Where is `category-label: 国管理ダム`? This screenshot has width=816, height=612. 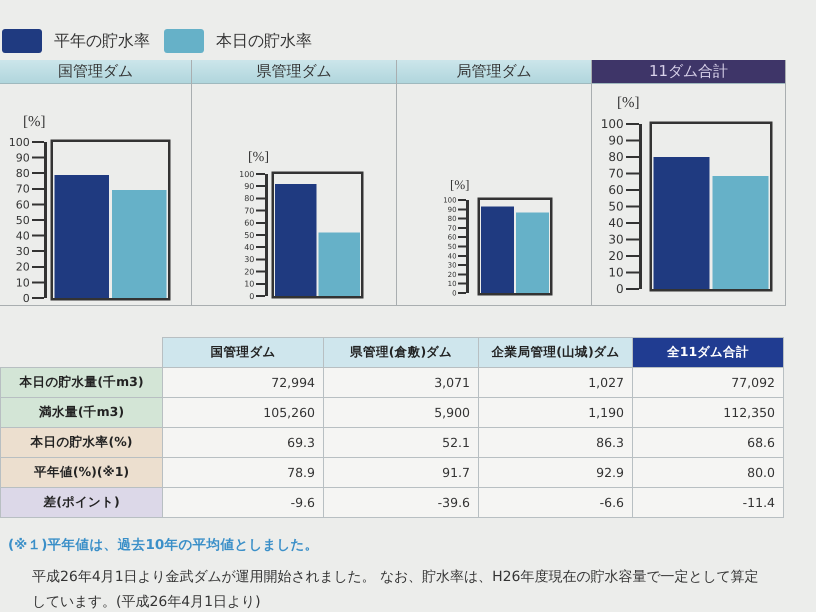
category-label: 国管理ダム is located at coordinates (243, 353).